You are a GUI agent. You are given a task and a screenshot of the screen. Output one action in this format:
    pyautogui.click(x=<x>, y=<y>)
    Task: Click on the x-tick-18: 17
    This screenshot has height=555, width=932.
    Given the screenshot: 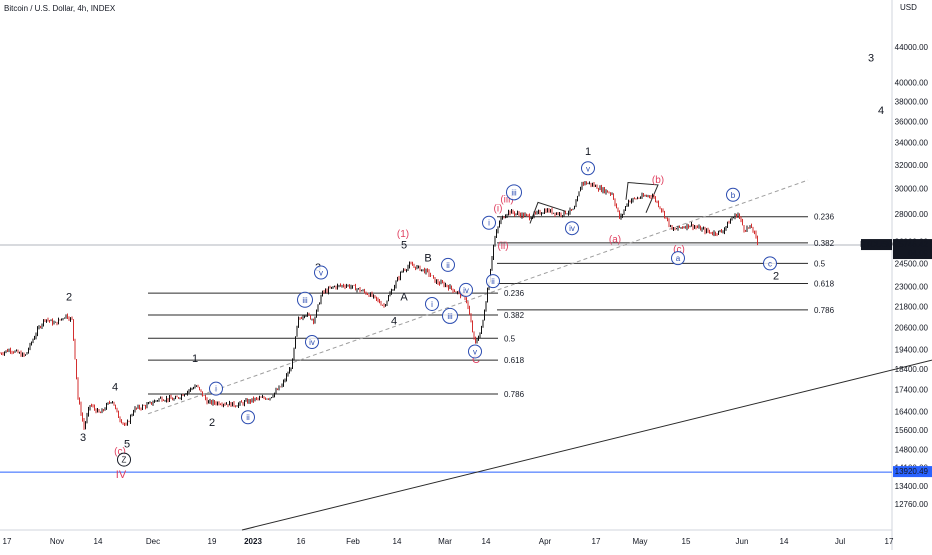 What is the action you would take?
    pyautogui.click(x=889, y=541)
    